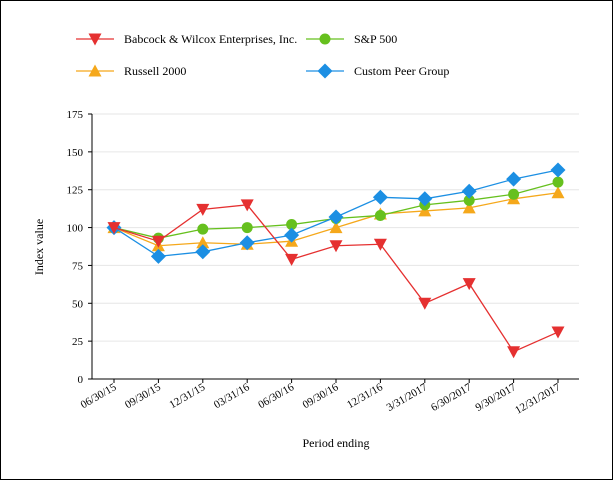 The image size is (613, 481). Describe the element at coordinates (210, 39) in the screenshot. I see `legend-label: Babcock & Wilcox Enterprises, Inc.` at that location.